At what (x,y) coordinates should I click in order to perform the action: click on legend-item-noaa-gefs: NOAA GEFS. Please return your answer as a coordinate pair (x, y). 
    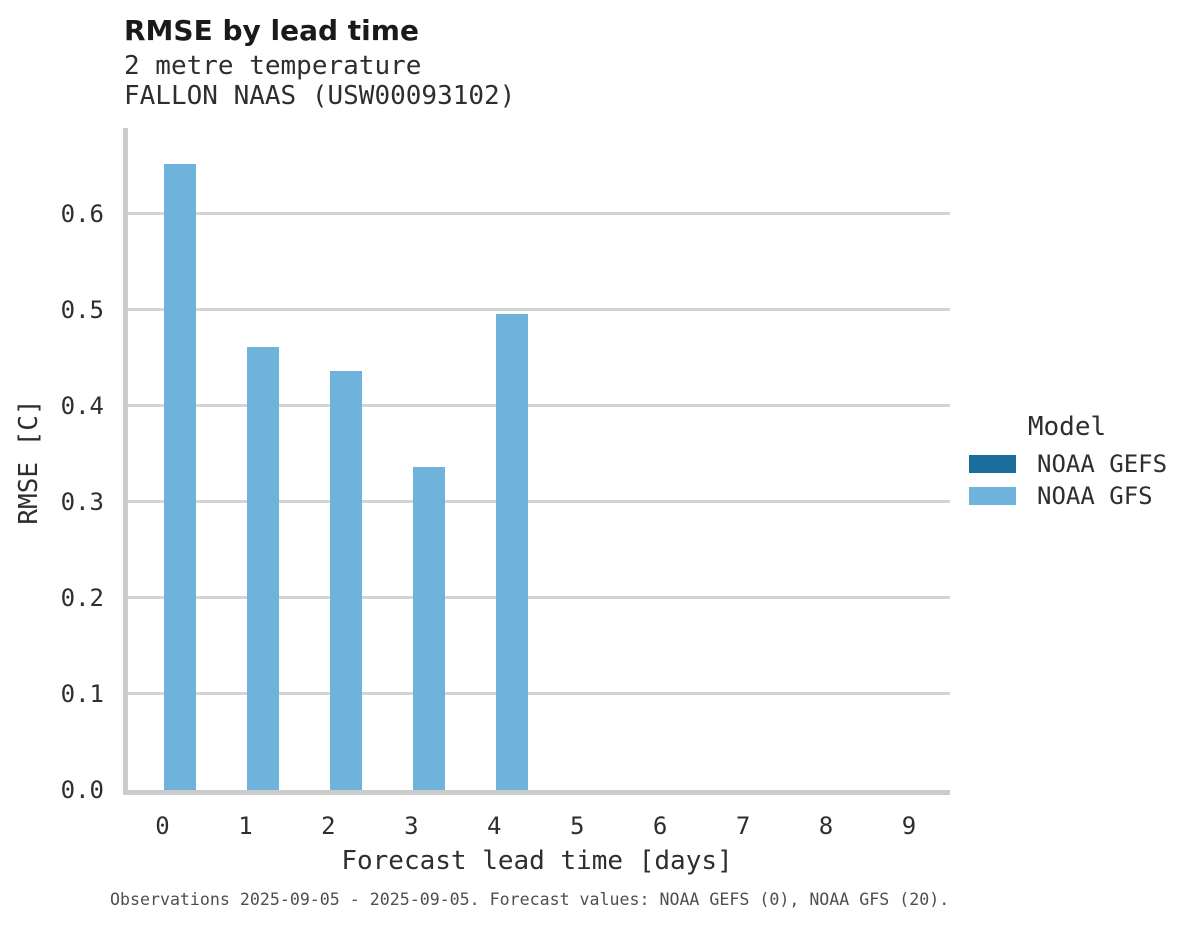
    Looking at the image, I should click on (1068, 464).